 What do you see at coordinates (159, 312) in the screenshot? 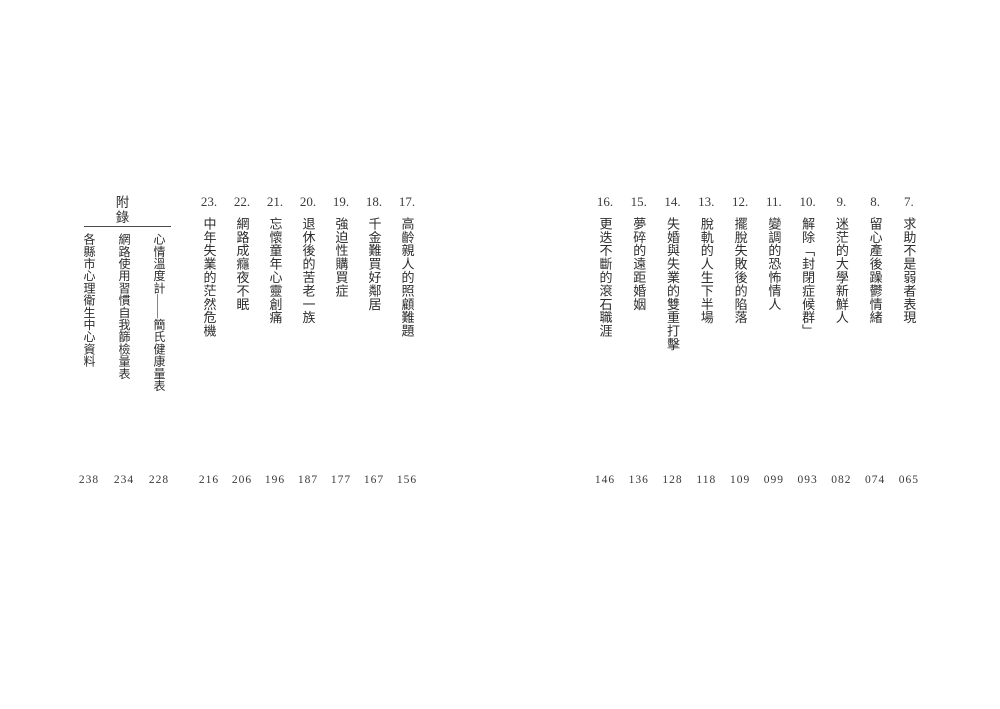
I see `entry-title: 心情溫度計——簡氏健康量表` at bounding box center [159, 312].